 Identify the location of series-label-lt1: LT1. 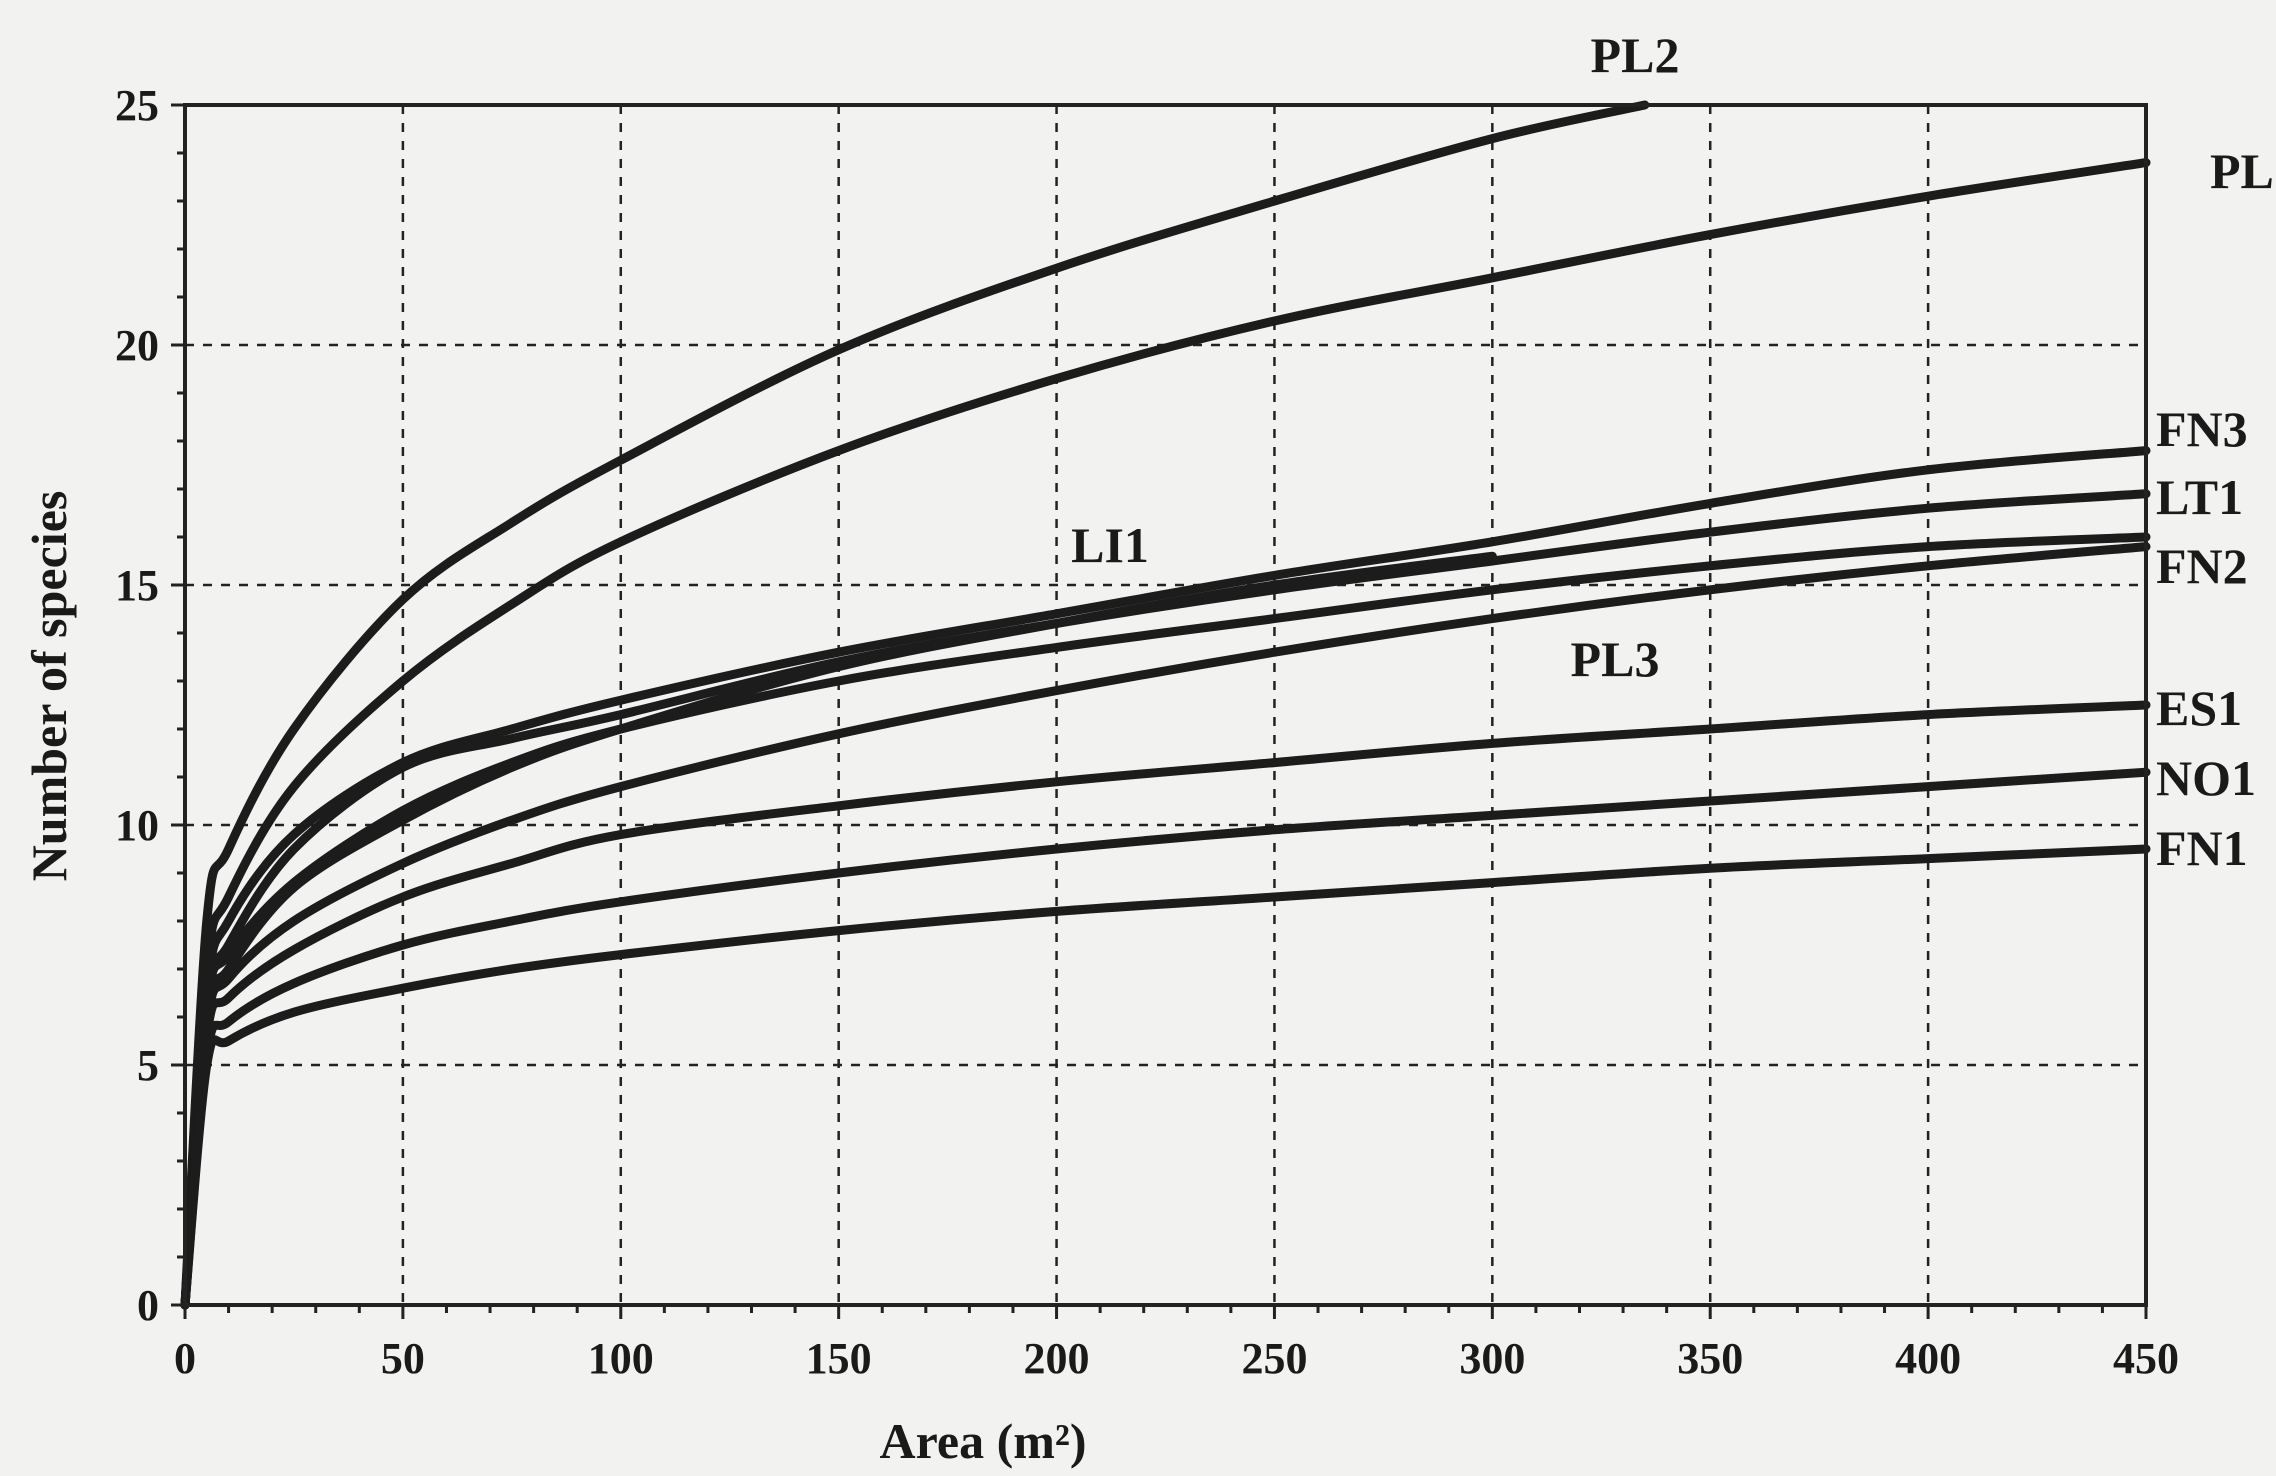
(2199, 497).